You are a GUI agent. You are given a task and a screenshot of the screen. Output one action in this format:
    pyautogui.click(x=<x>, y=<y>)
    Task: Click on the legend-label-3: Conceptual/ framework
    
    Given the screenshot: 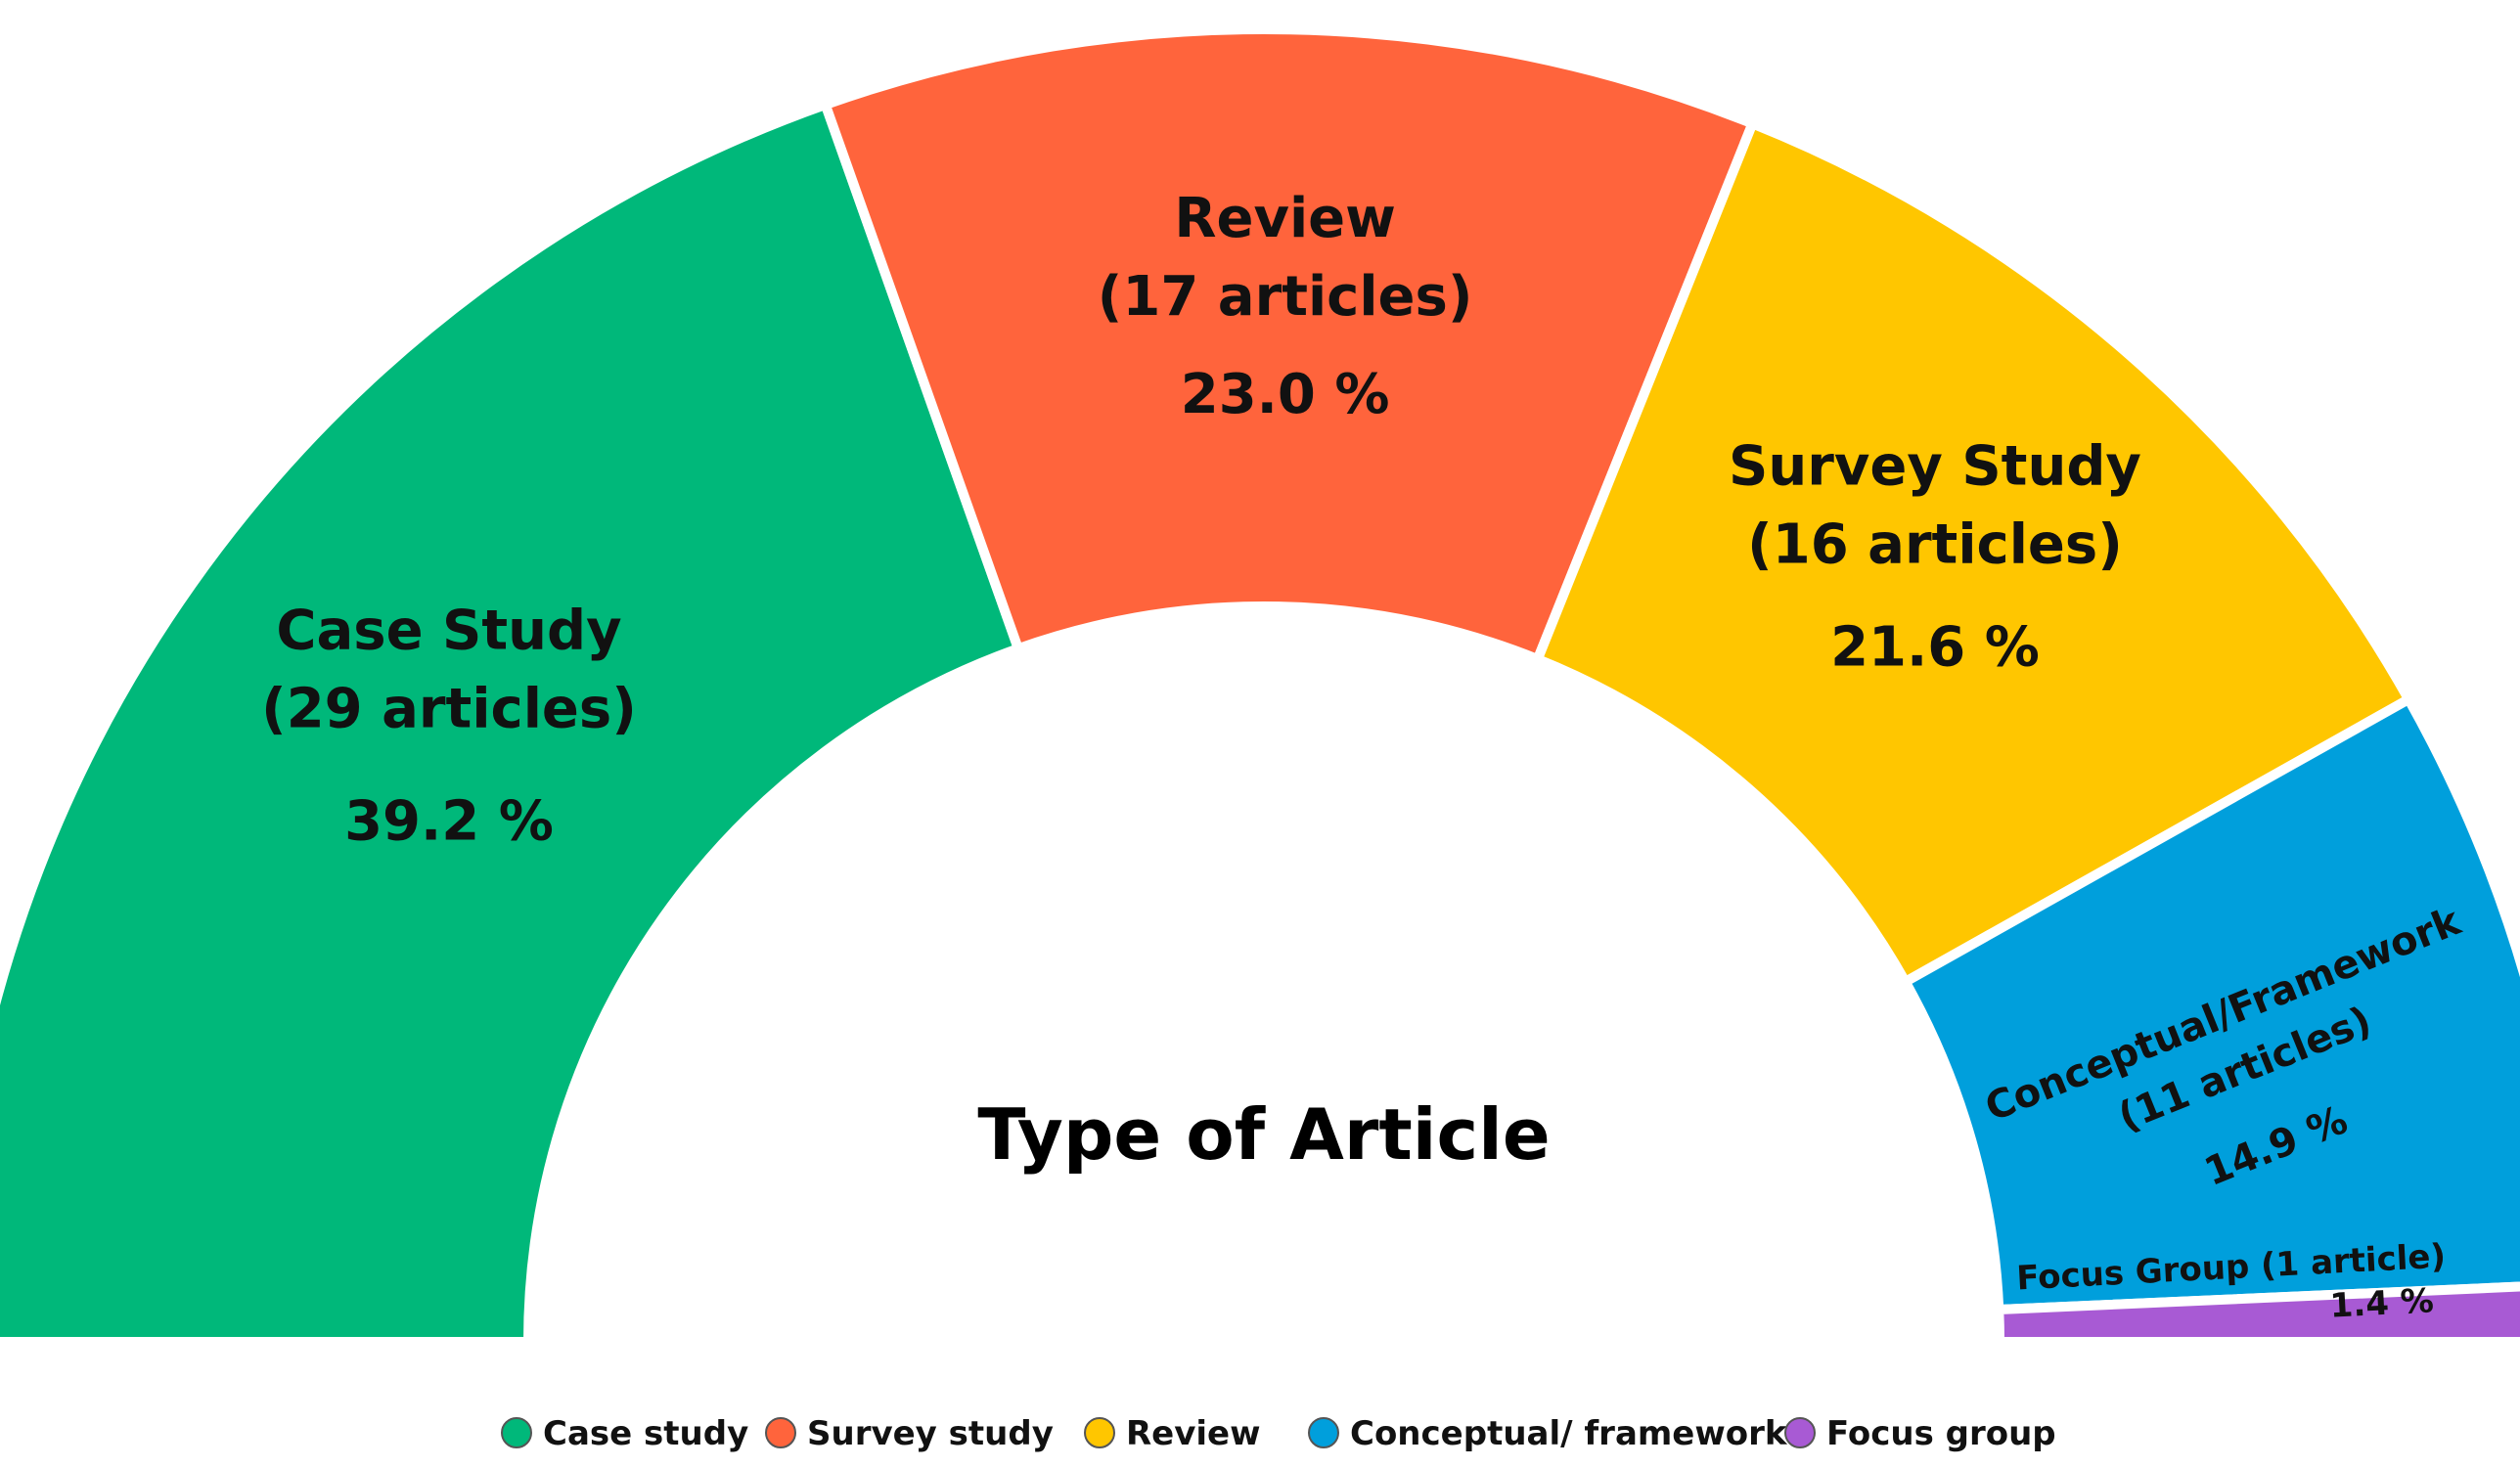 What is the action you would take?
    pyautogui.click(x=1569, y=1433)
    